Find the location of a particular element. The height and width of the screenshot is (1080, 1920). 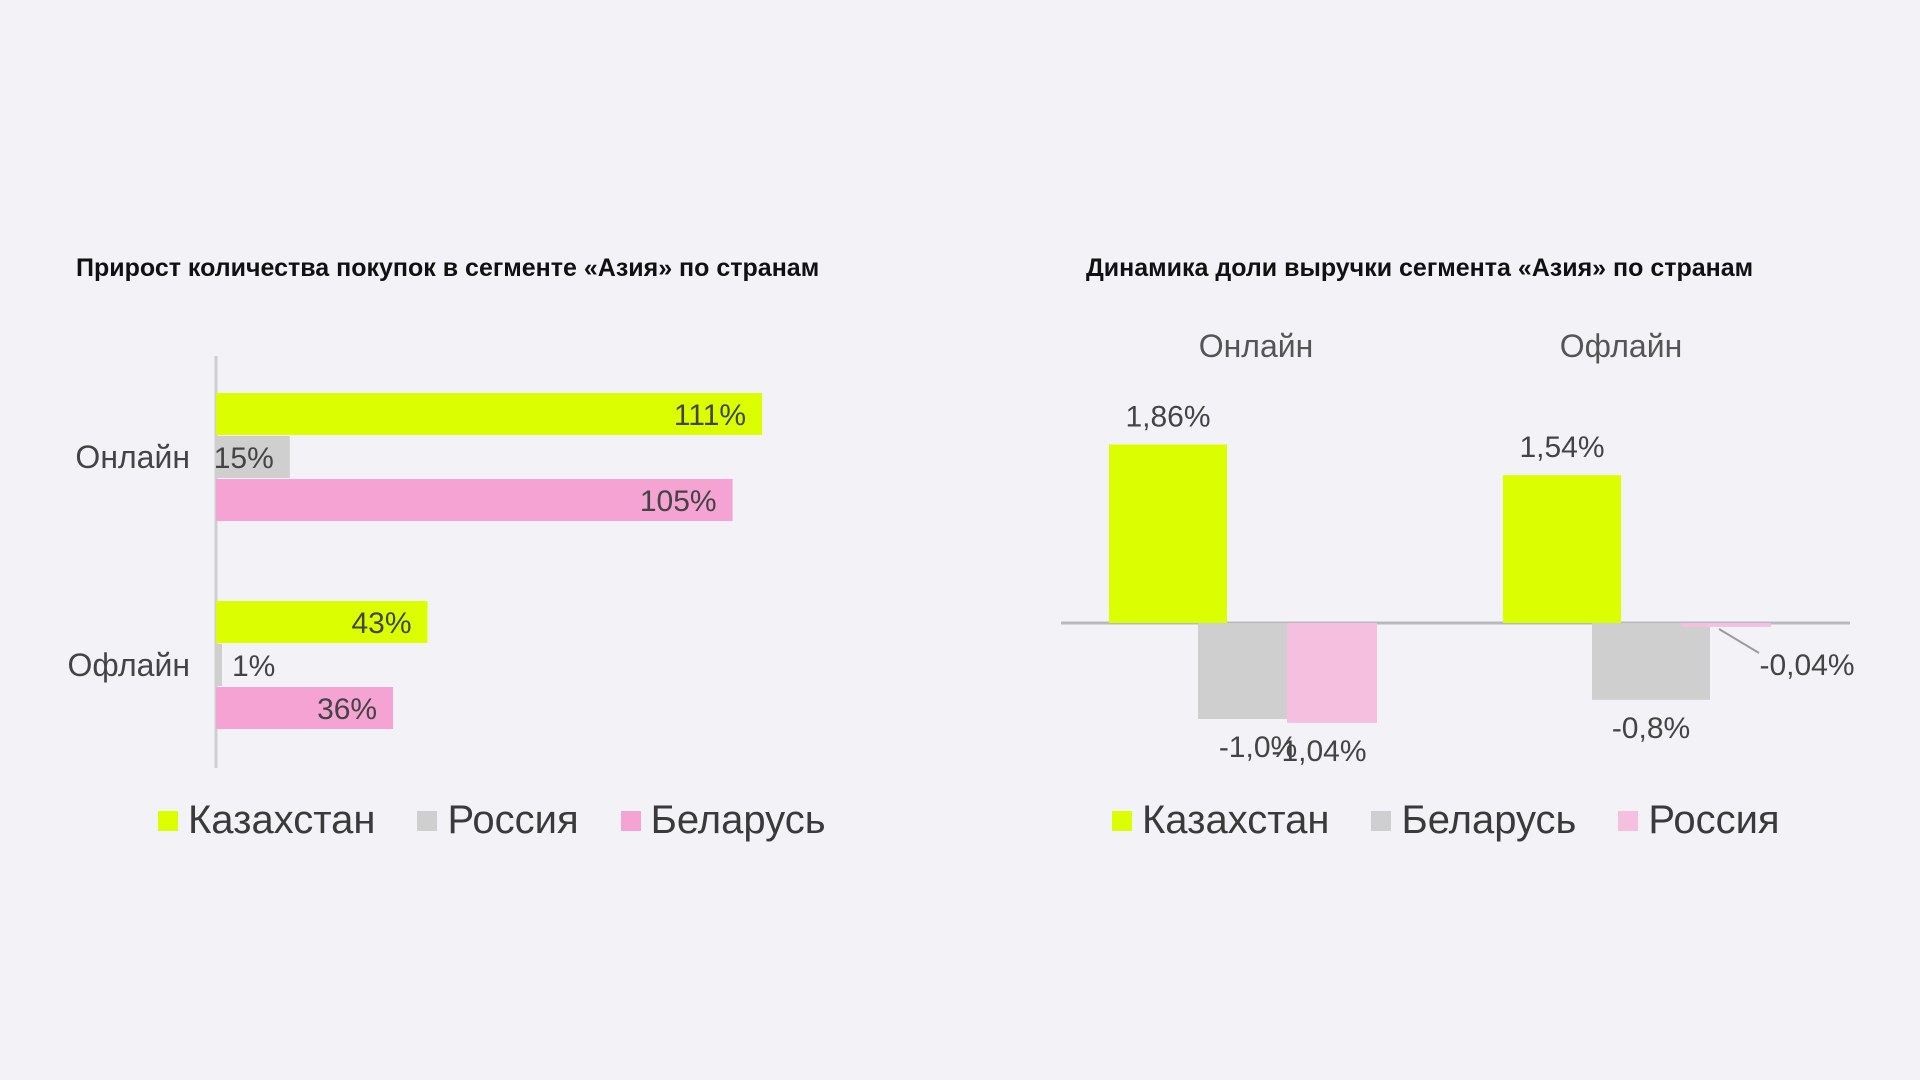

right-bar-label-1-2: -0,04% is located at coordinates (1806, 665).